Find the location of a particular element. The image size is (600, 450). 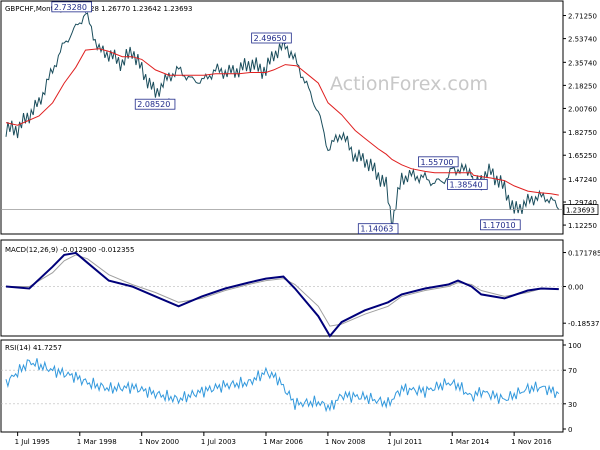

x-tick-label: 1 Nov 2016 is located at coordinates (531, 442).